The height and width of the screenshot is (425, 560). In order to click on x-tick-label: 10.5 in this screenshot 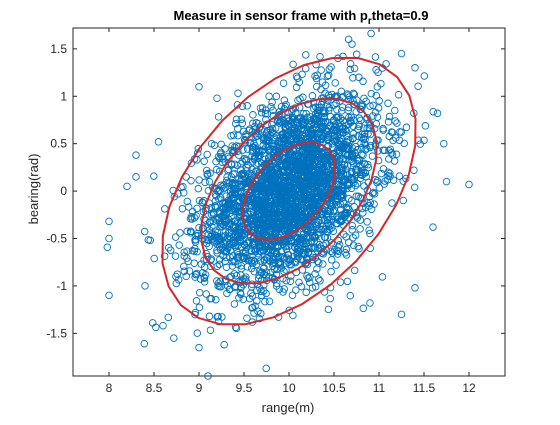, I will do `click(334, 388)`.